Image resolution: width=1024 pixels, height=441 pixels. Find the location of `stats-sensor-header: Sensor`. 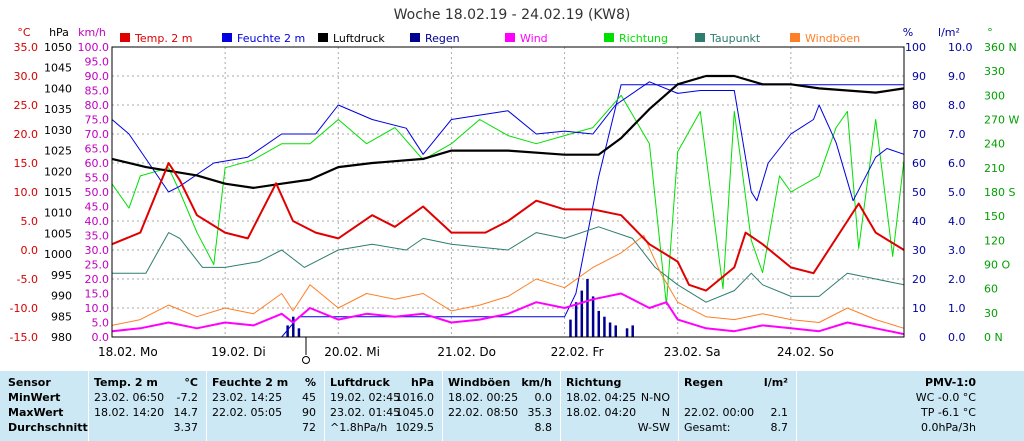

stats-sensor-header: Sensor is located at coordinates (29, 382).